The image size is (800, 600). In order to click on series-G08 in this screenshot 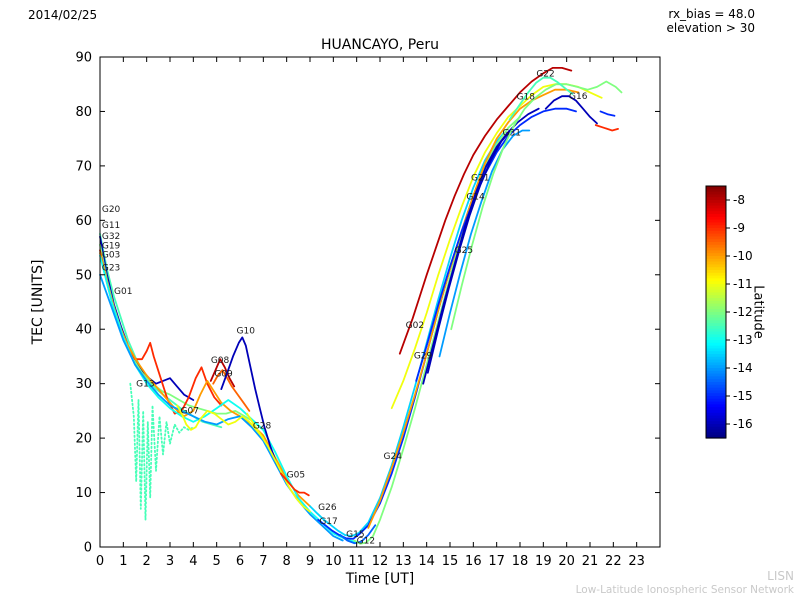, I will do `click(222, 373)`.